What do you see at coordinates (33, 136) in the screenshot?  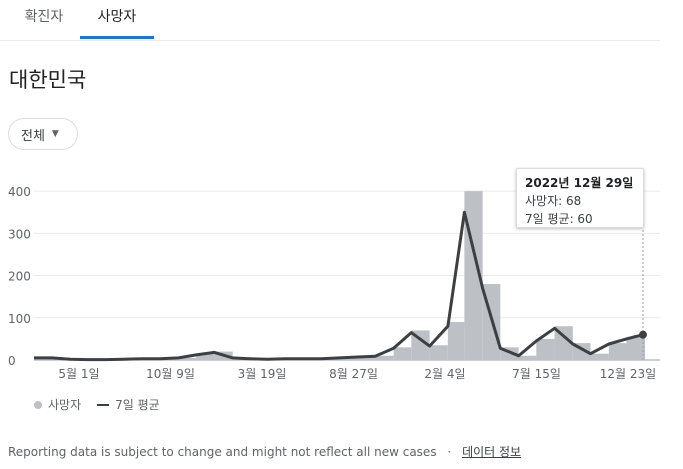 I see `region-filter-value: 전체` at bounding box center [33, 136].